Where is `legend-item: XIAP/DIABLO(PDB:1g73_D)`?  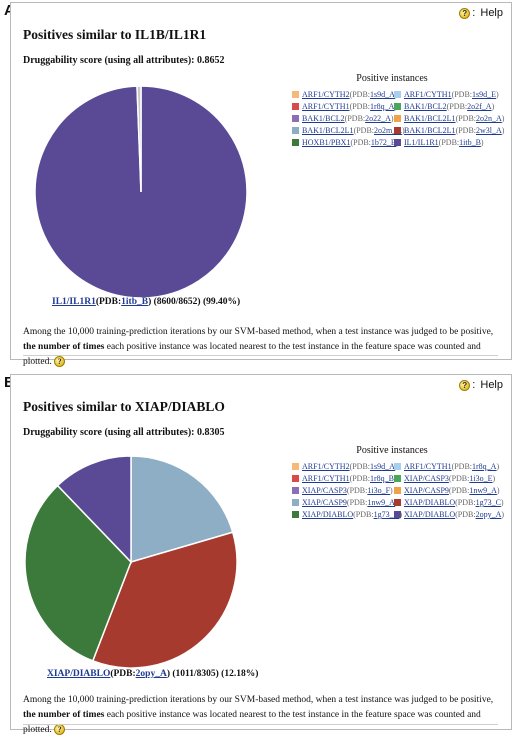
legend-item: XIAP/DIABLO(PDB:1g73_D) is located at coordinates (347, 514).